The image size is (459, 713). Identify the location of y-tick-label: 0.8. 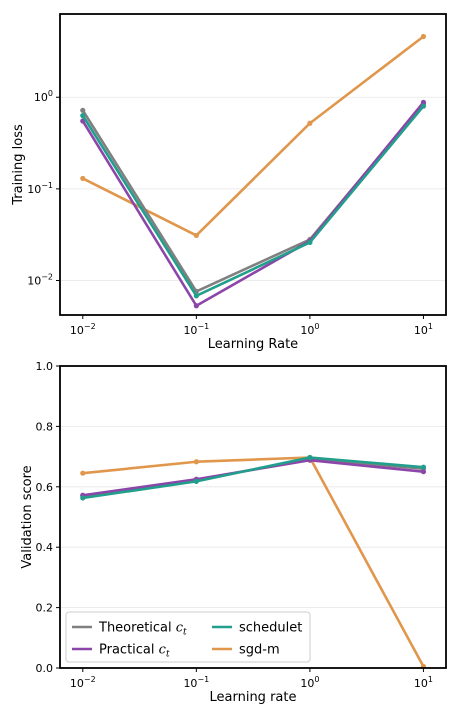
(45, 426).